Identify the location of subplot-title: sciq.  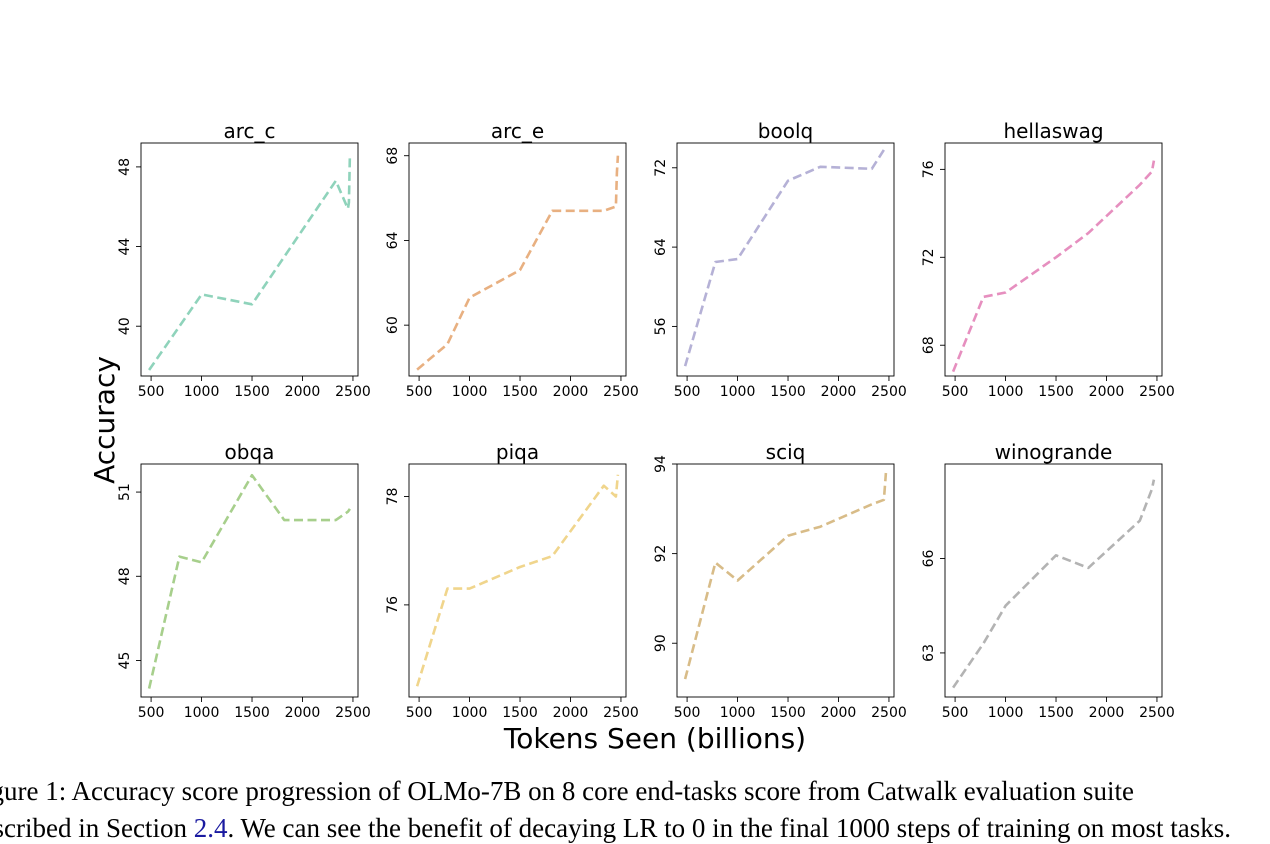
(786, 452).